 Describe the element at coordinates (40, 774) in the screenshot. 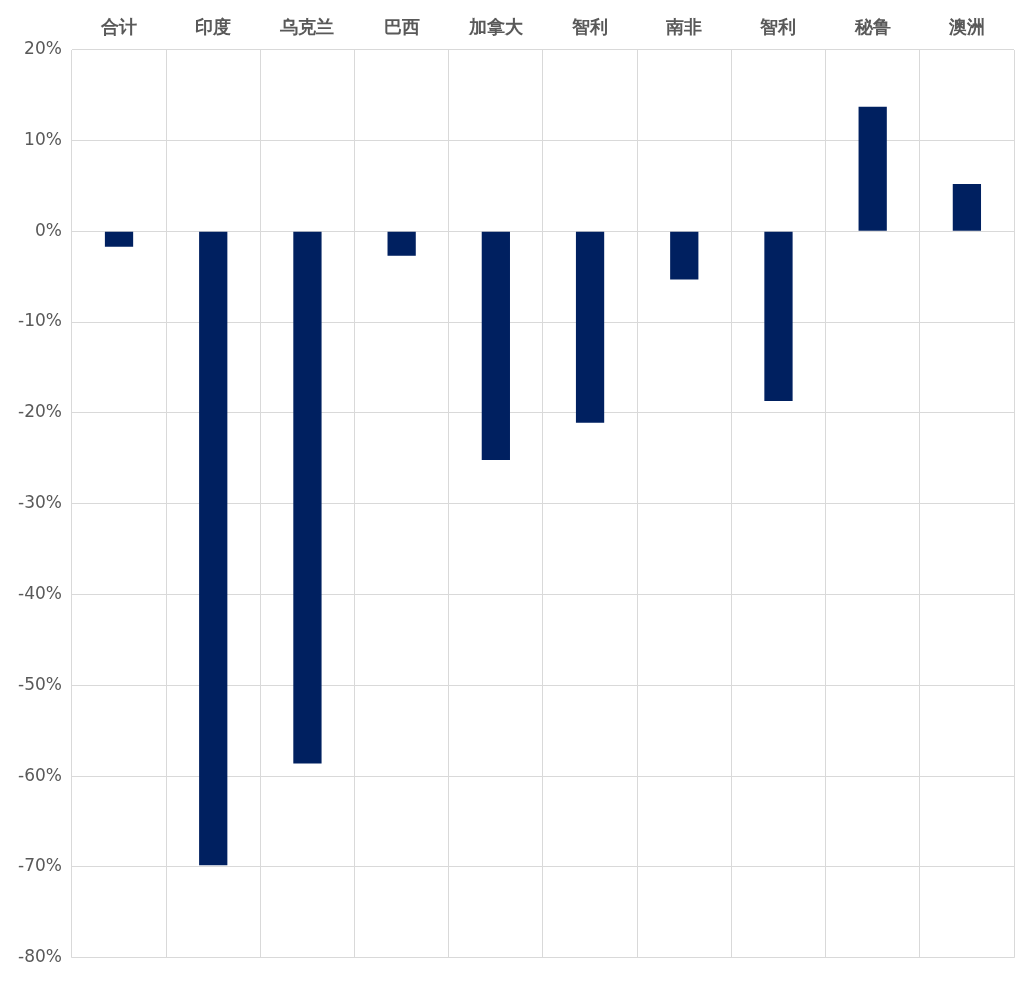

I see `y-tick-label: -60%` at that location.